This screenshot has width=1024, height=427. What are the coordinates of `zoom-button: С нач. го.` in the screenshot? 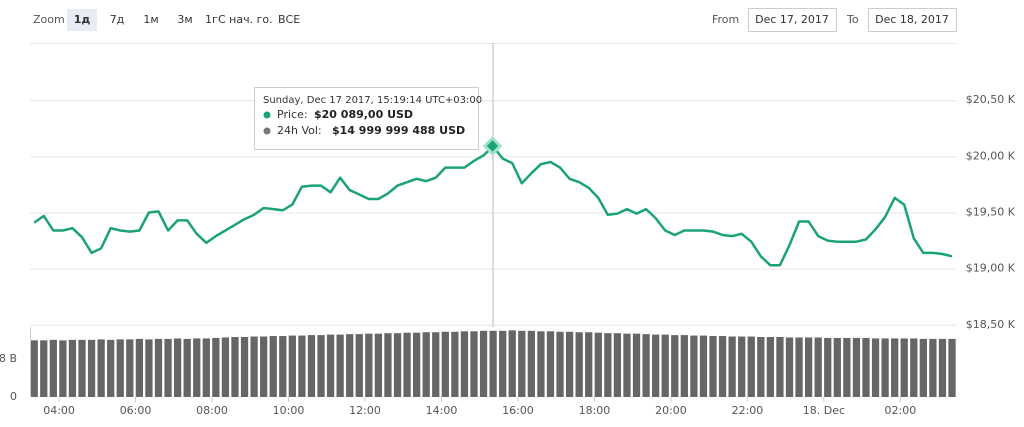 It's located at (245, 19).